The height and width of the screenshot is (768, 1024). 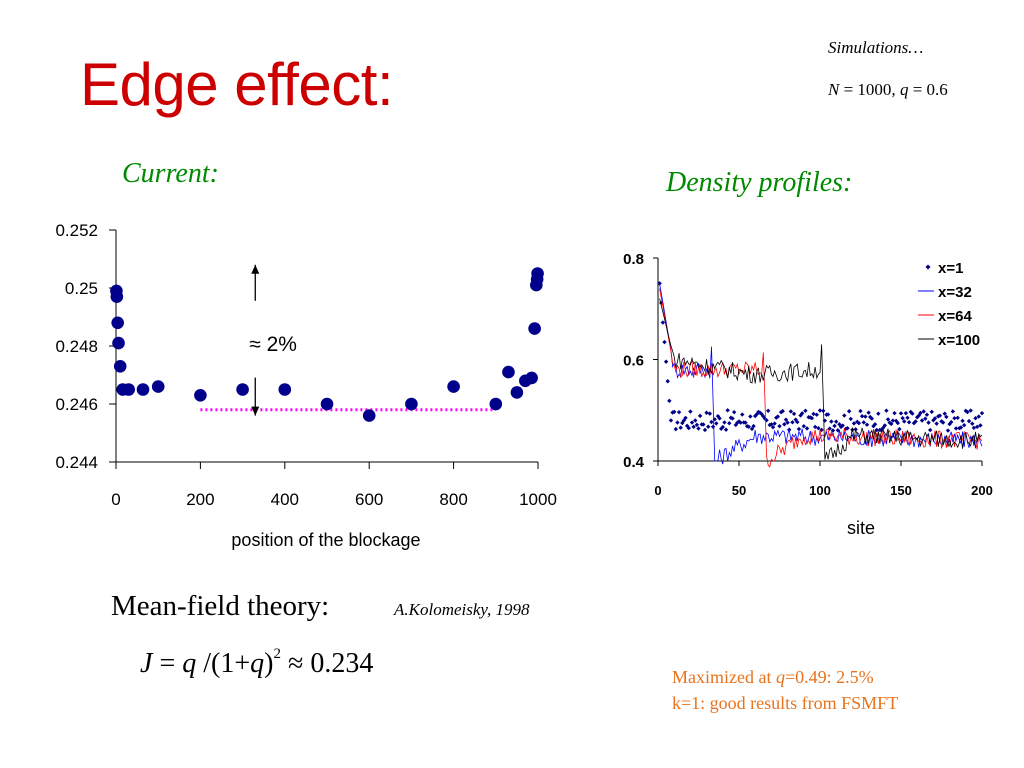 What do you see at coordinates (255, 411) in the screenshot?
I see `arrow-down-head` at bounding box center [255, 411].